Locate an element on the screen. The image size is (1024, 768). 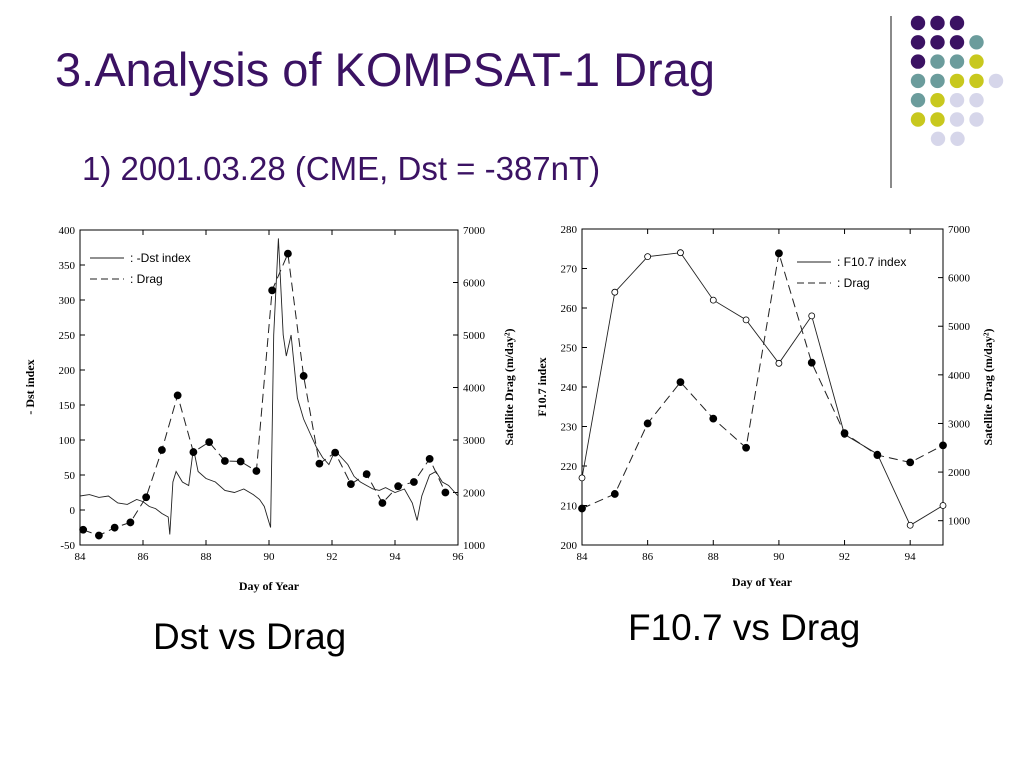
y-tick-label: 220 is located at coordinates (569, 467).